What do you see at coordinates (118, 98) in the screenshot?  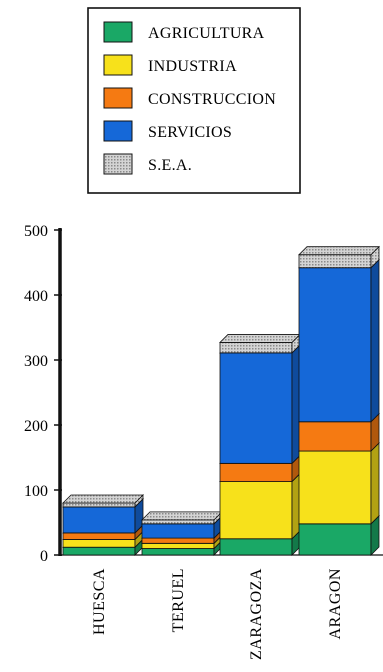 I see `legend-swatch-construccion` at bounding box center [118, 98].